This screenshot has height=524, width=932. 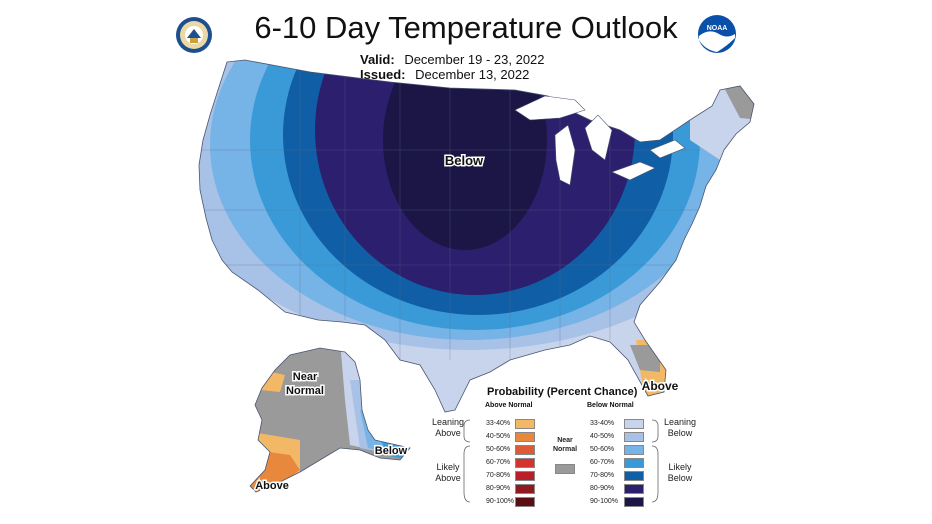 I want to click on likely-above-text-2: Above, so click(x=448, y=478).